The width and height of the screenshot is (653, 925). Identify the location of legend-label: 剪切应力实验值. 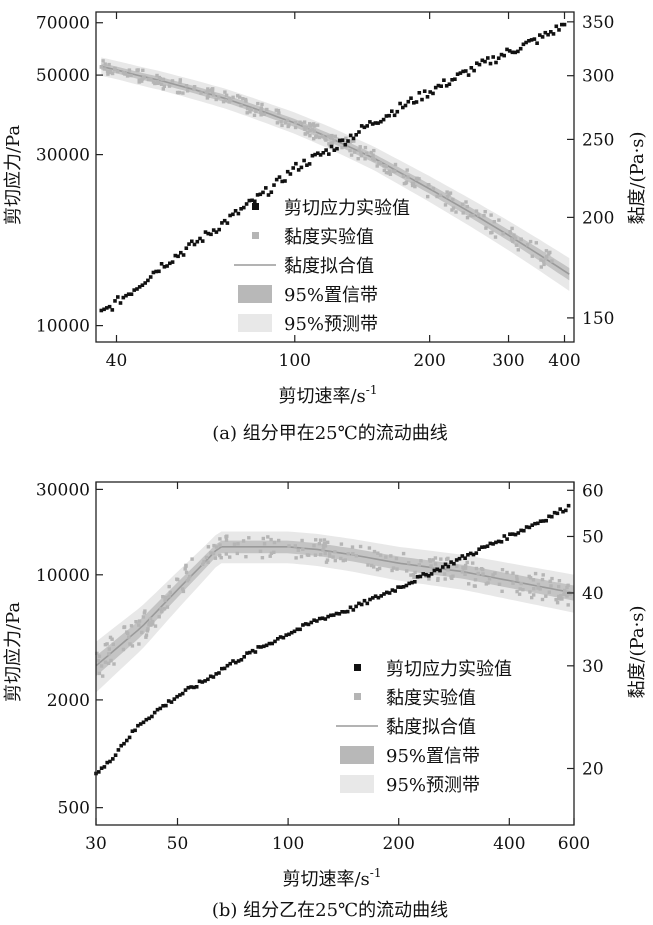
(449, 669).